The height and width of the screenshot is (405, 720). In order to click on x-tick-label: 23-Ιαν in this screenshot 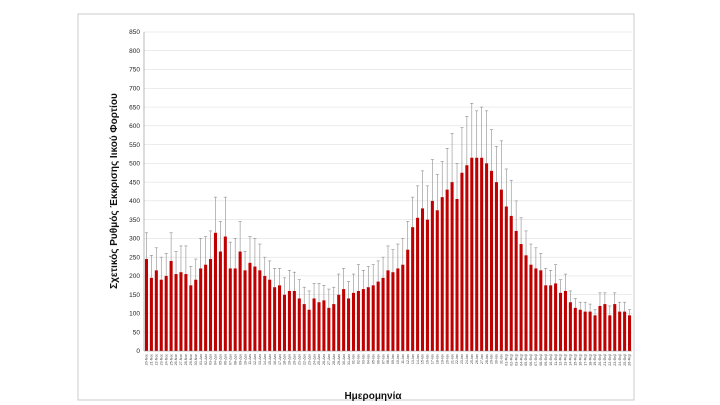, I will do `click(462, 359)`.